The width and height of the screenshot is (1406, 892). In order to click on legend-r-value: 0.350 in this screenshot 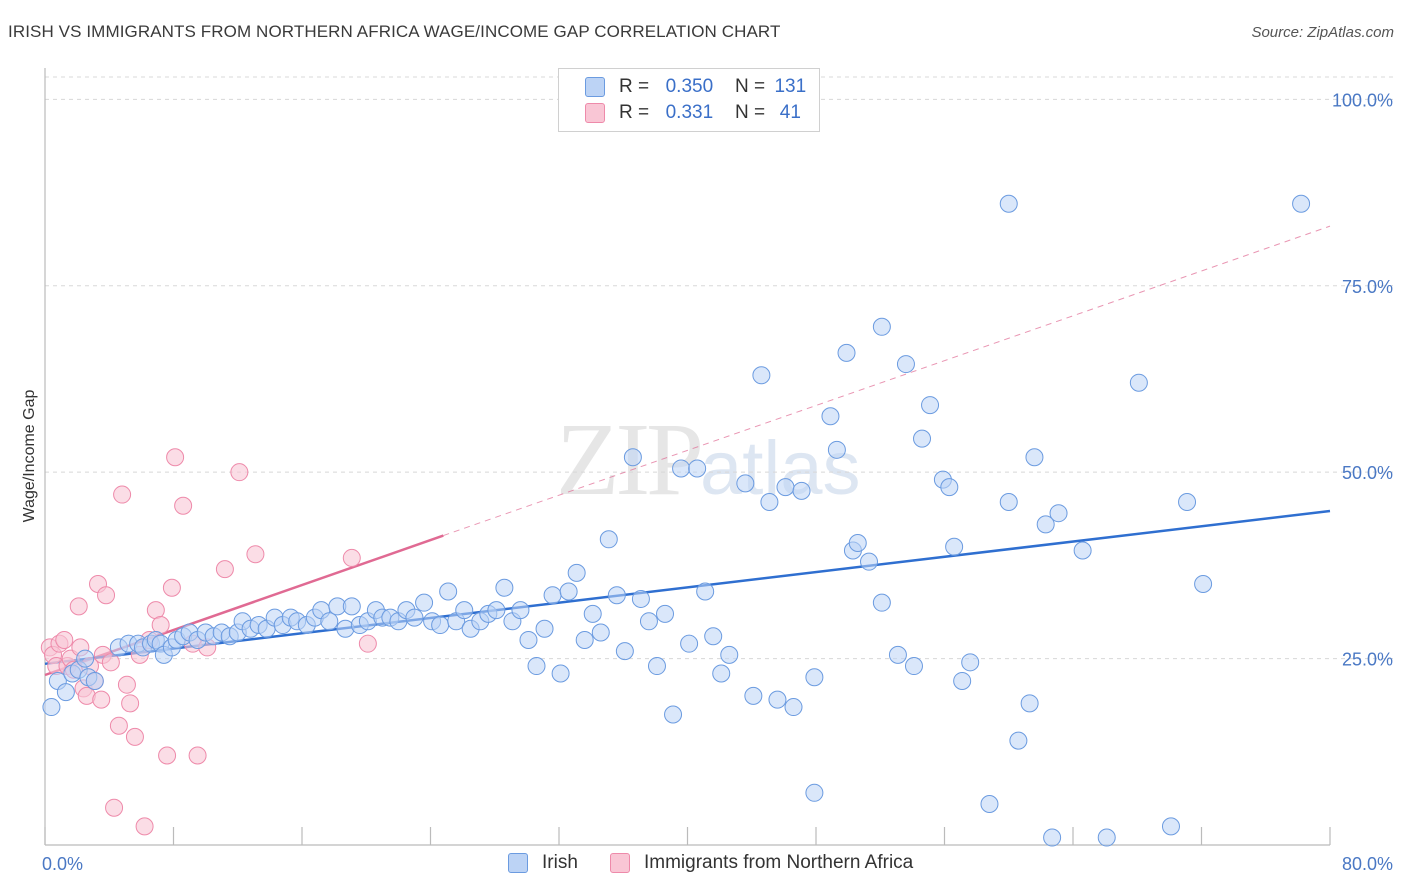, I will do `click(689, 86)`.